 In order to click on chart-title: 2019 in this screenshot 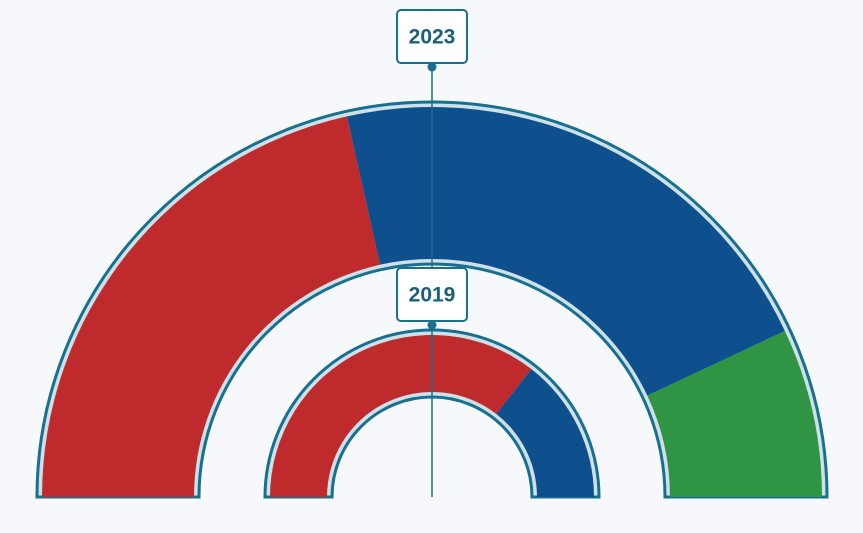, I will do `click(432, 295)`.